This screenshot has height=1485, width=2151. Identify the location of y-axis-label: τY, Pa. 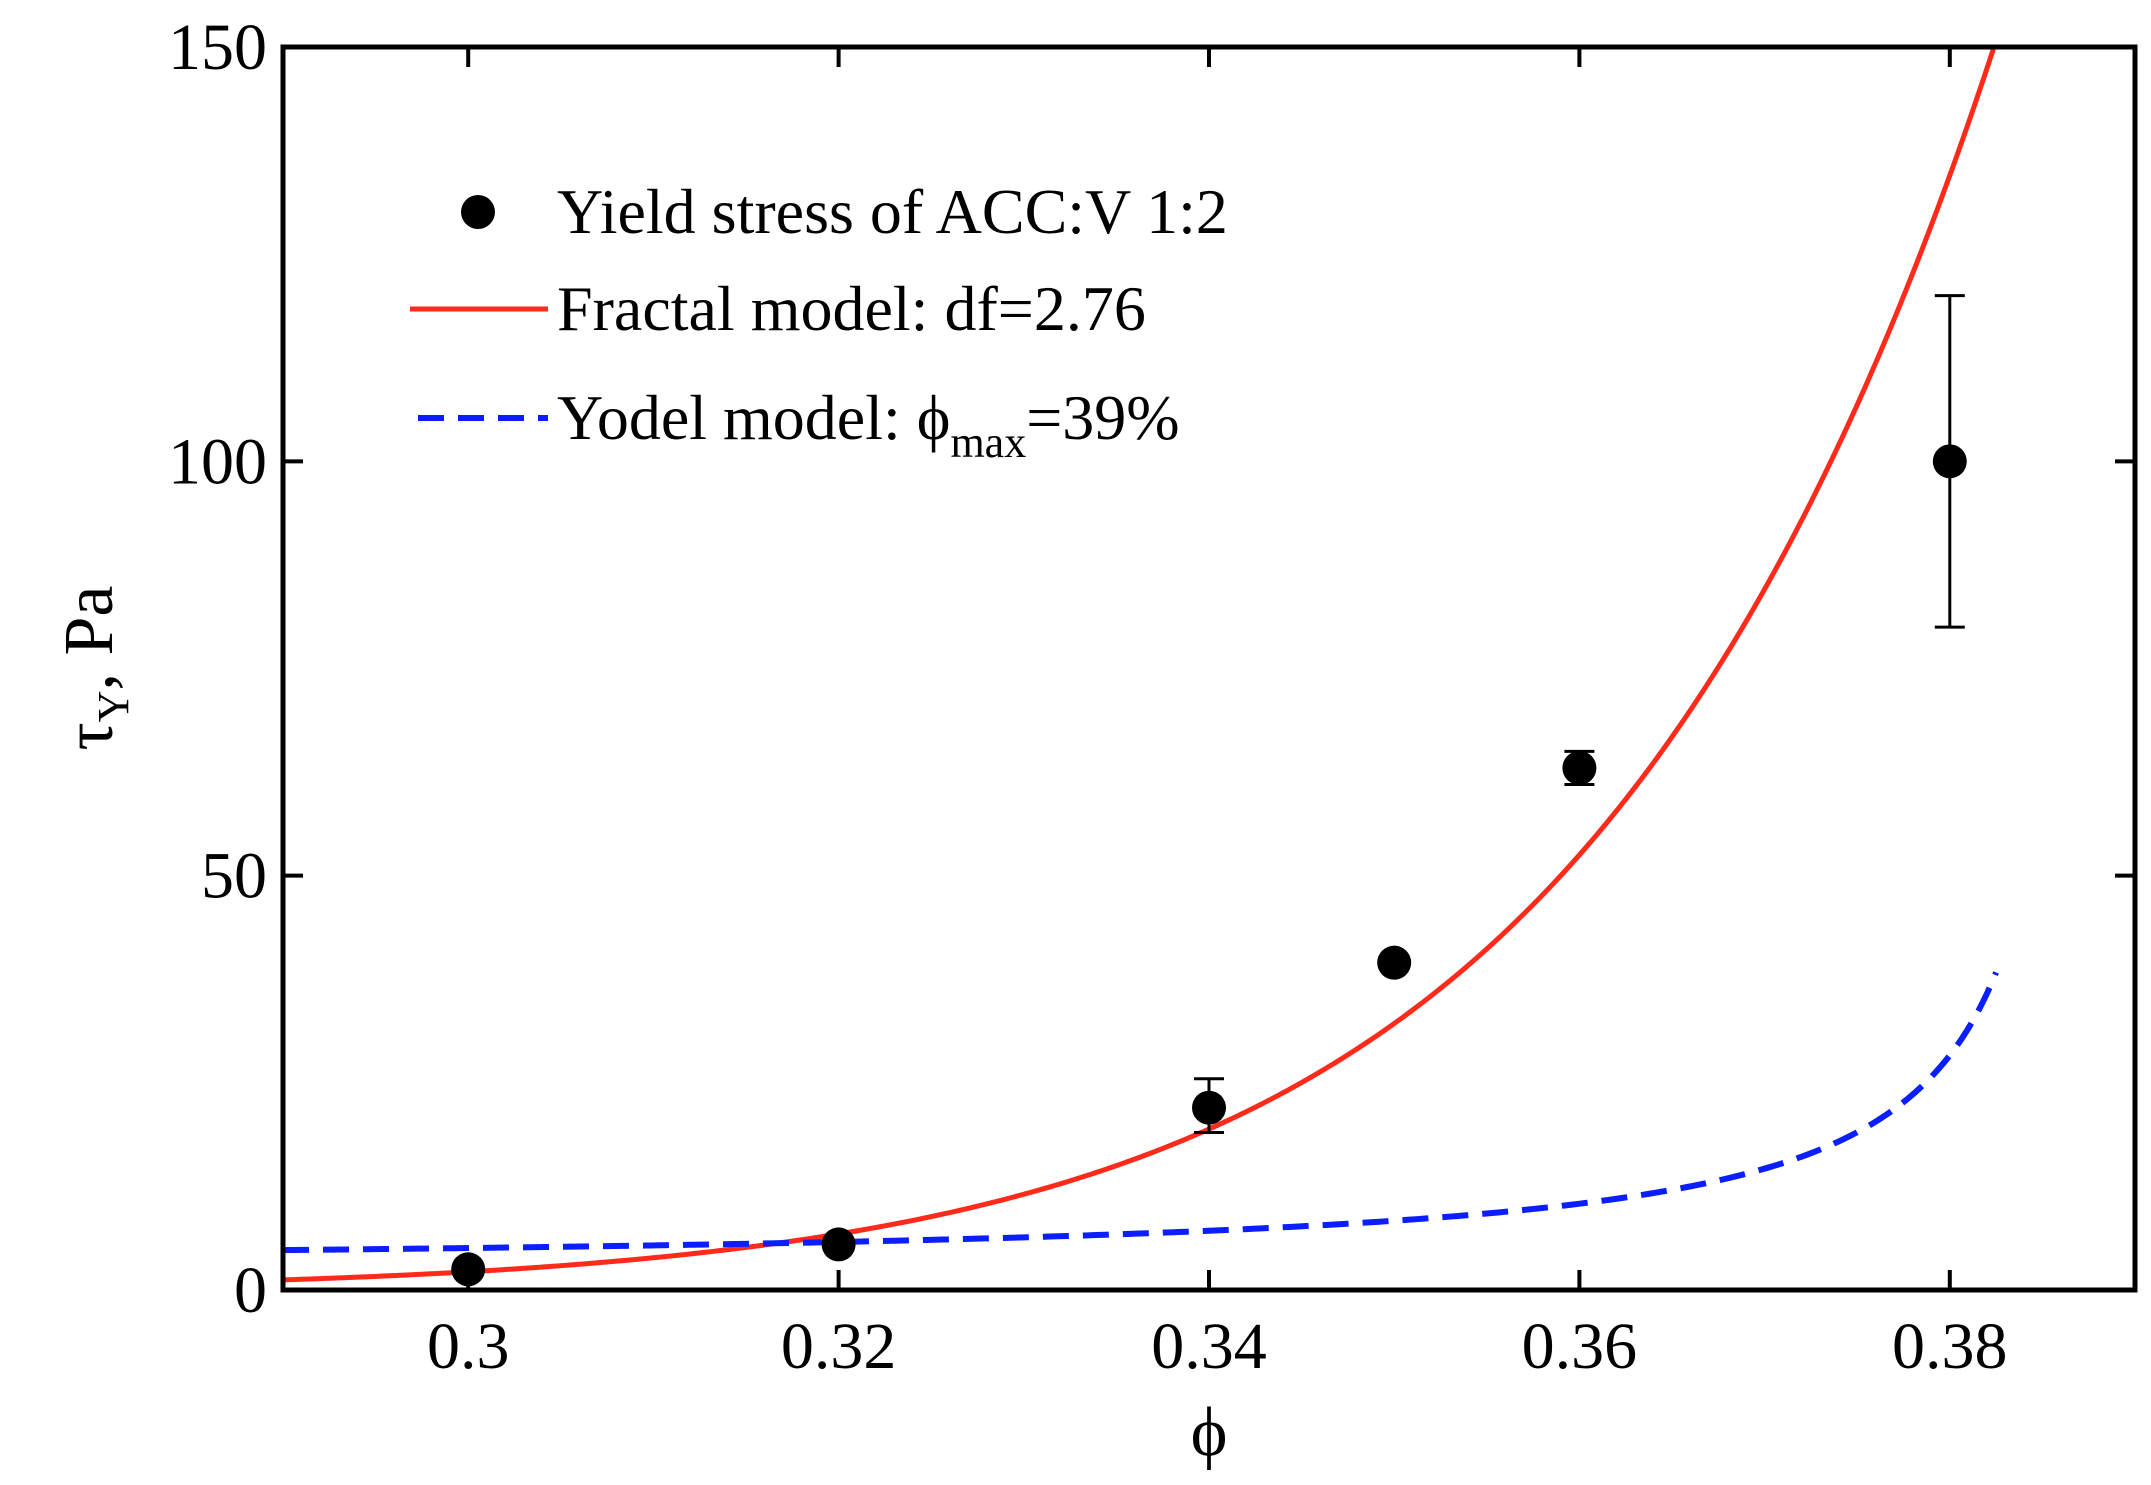
(94, 668).